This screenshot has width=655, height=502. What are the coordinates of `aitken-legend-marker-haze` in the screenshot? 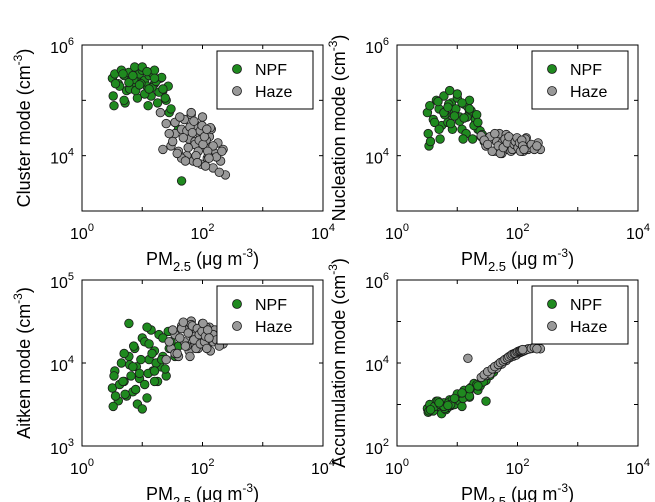 It's located at (237, 326).